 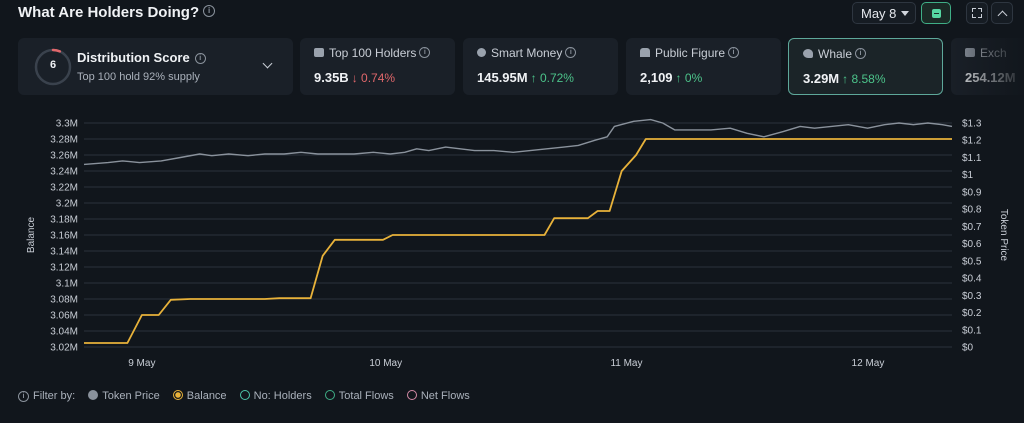 What do you see at coordinates (865, 66) in the screenshot?
I see `card-whale: Whale i 3.29M ↑ 8.58%` at bounding box center [865, 66].